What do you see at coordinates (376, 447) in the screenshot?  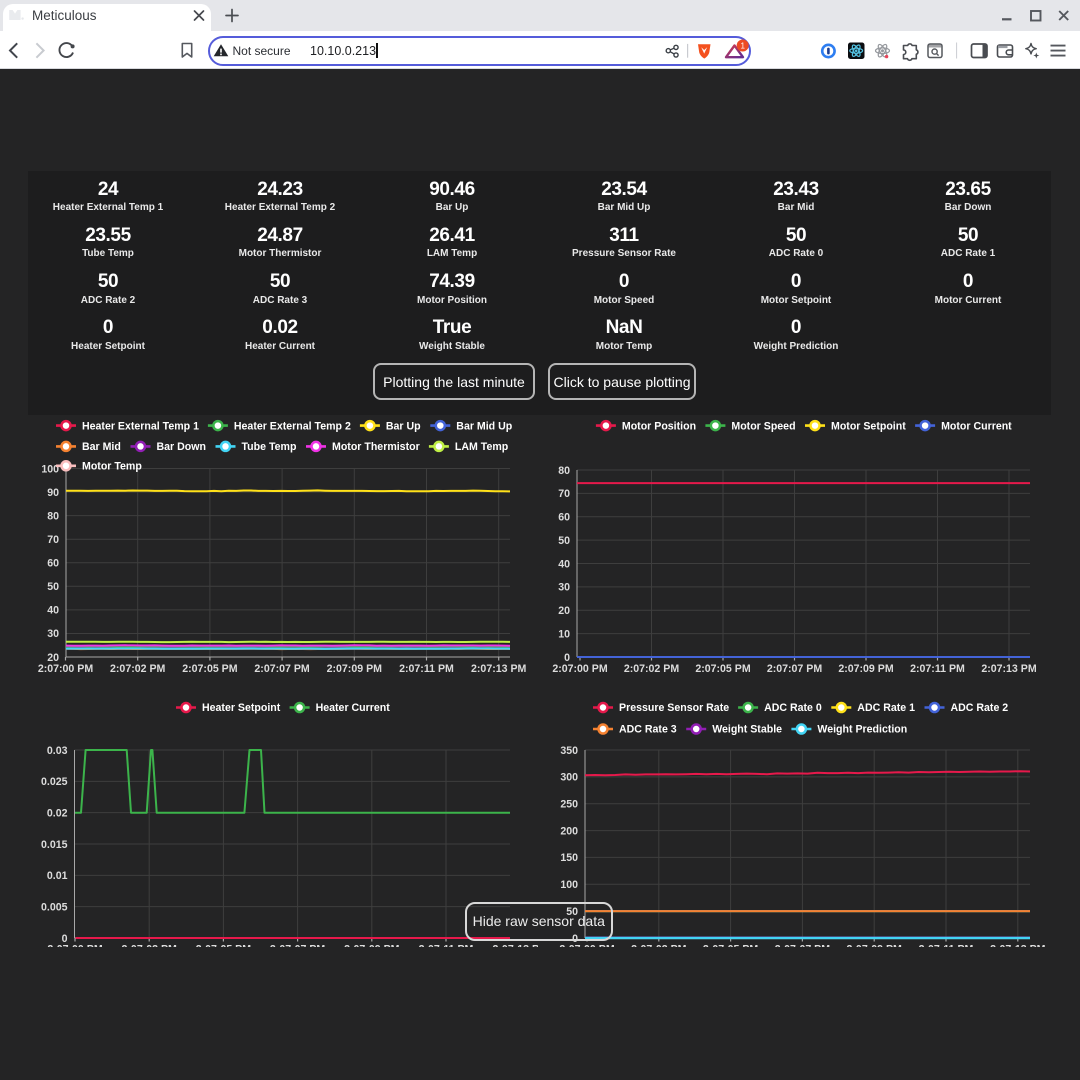 I see `svg-text: Motor Thermistor` at bounding box center [376, 447].